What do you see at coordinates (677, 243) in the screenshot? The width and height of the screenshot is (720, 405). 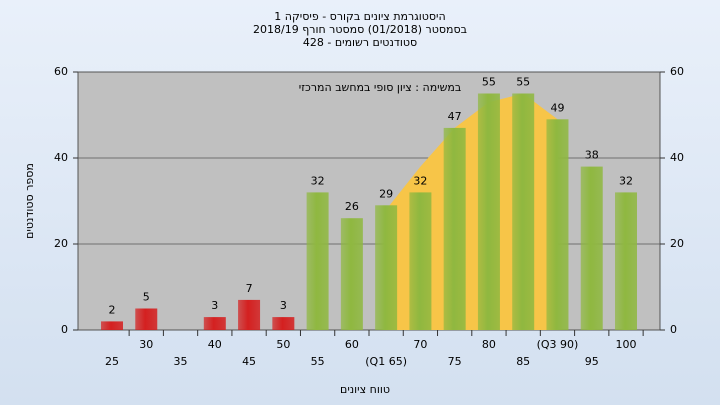 I see `y2-tick-label: 20` at bounding box center [677, 243].